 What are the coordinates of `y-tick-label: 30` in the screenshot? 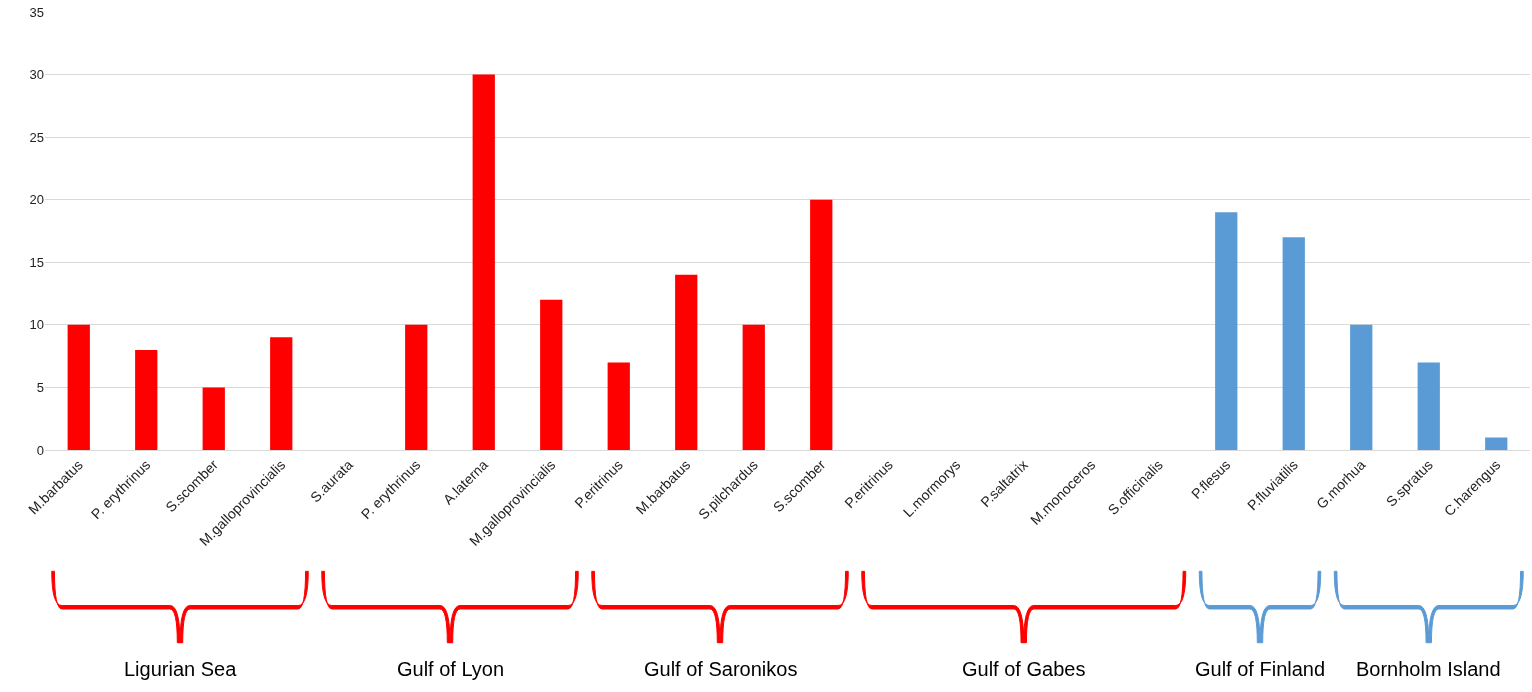 It's located at (36, 75).